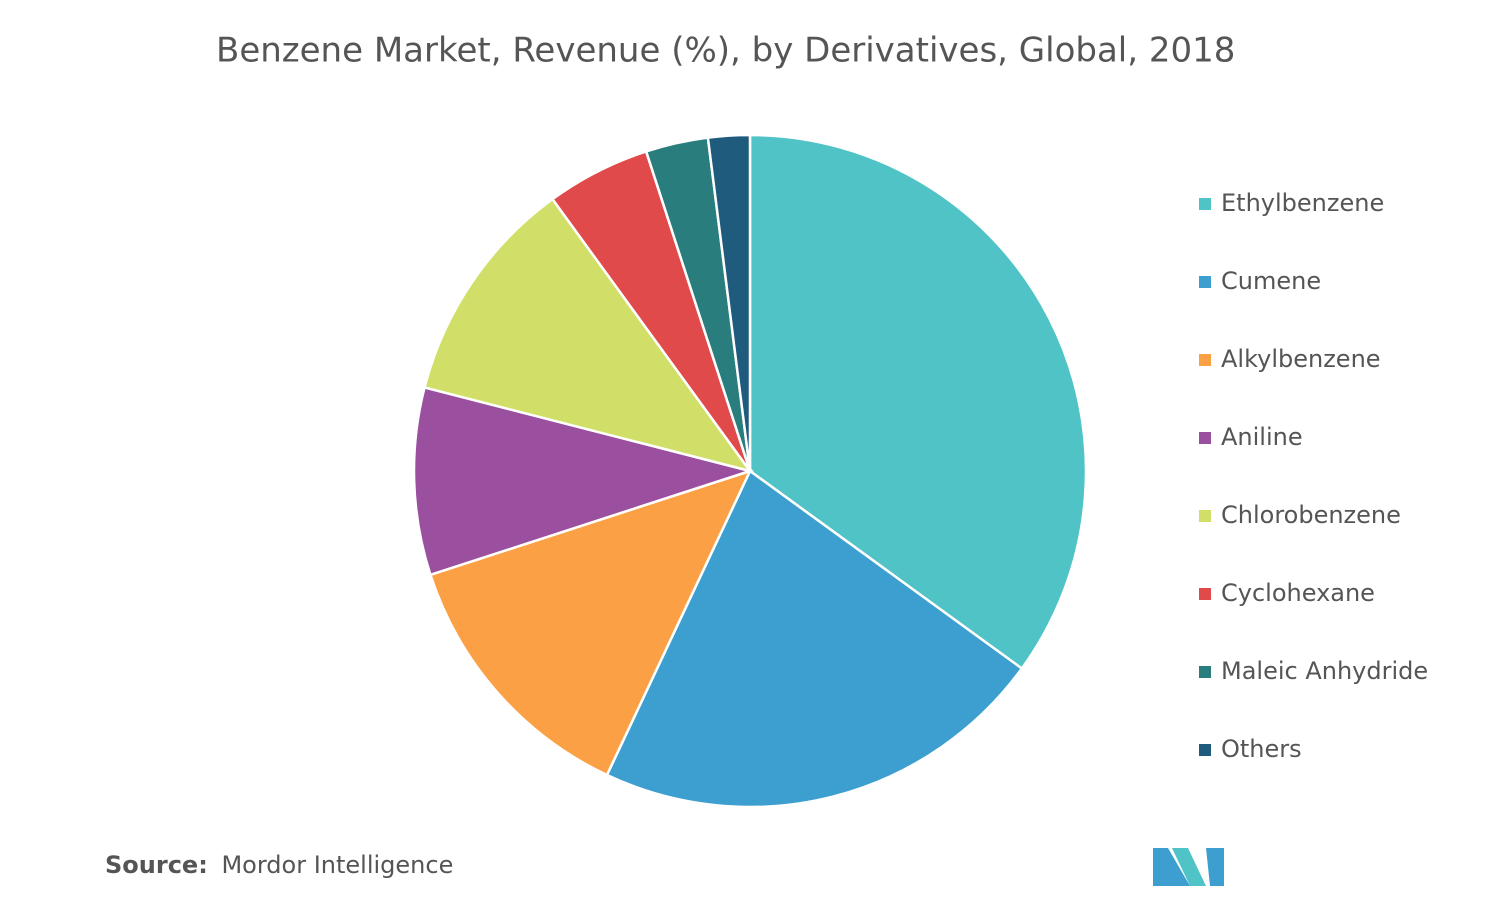 This screenshot has height=906, width=1489. I want to click on legend-label: Maleic Anhydride, so click(1324, 671).